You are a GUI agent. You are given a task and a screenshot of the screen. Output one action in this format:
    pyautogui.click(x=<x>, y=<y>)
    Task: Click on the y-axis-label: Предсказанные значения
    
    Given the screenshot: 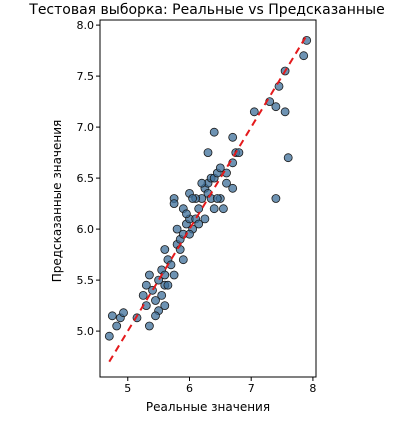 What is the action you would take?
    pyautogui.click(x=57, y=201)
    